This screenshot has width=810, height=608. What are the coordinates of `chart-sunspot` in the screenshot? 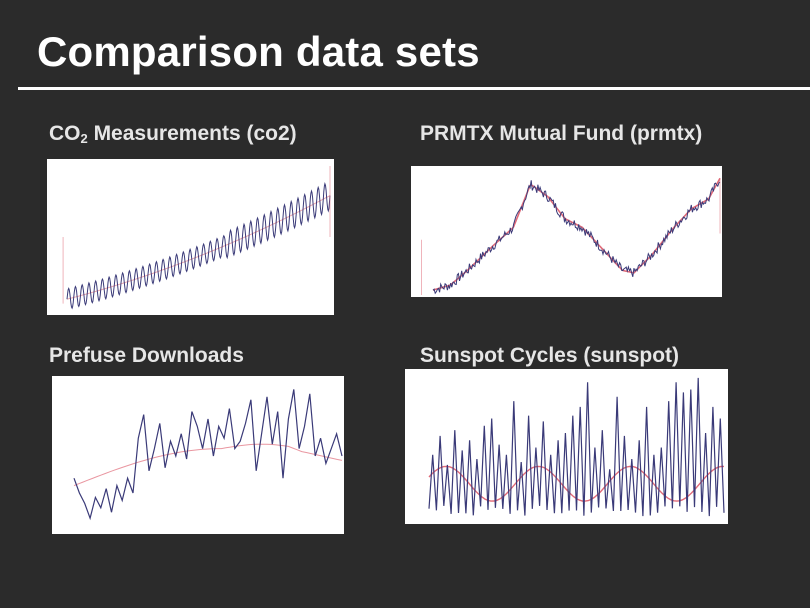 It's located at (566, 446).